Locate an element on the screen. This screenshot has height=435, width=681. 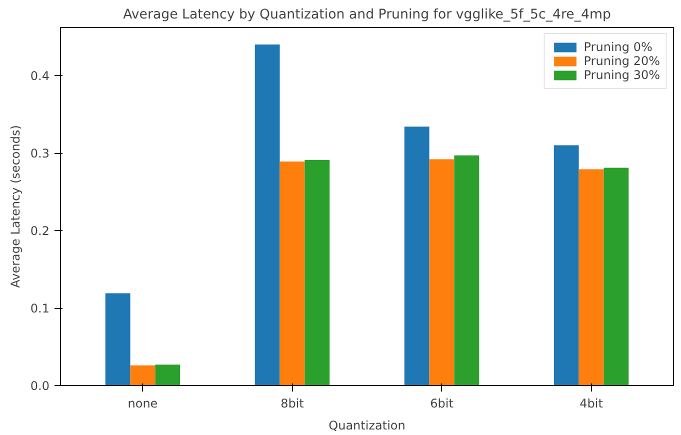
x-tick-label: 4bit is located at coordinates (592, 403).